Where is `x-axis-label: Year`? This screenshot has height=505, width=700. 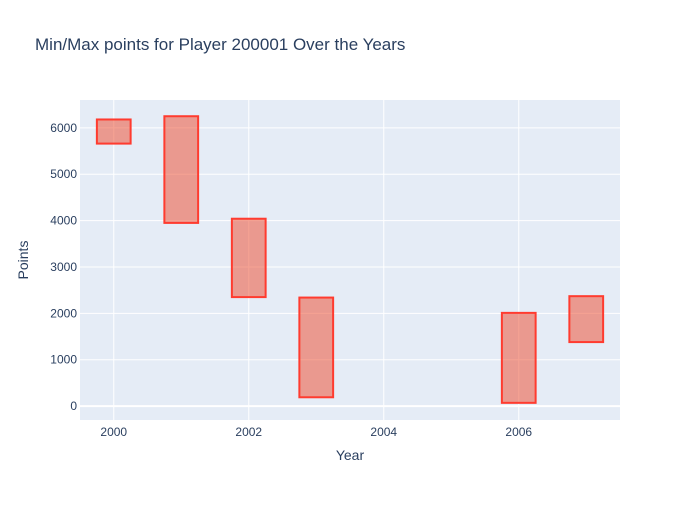 x-axis-label: Year is located at coordinates (350, 455).